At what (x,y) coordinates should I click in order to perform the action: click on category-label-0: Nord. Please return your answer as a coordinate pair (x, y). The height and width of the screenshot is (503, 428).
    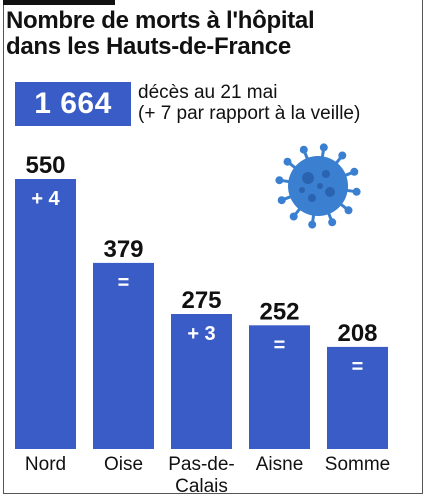
    Looking at the image, I should click on (45, 464).